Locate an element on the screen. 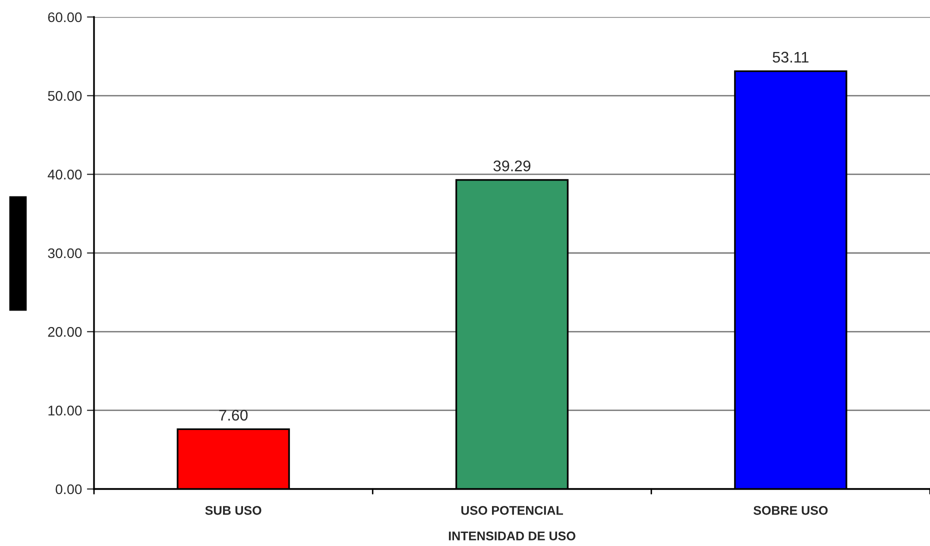  x-tick-label: USO POTENCIAL is located at coordinates (512, 510).